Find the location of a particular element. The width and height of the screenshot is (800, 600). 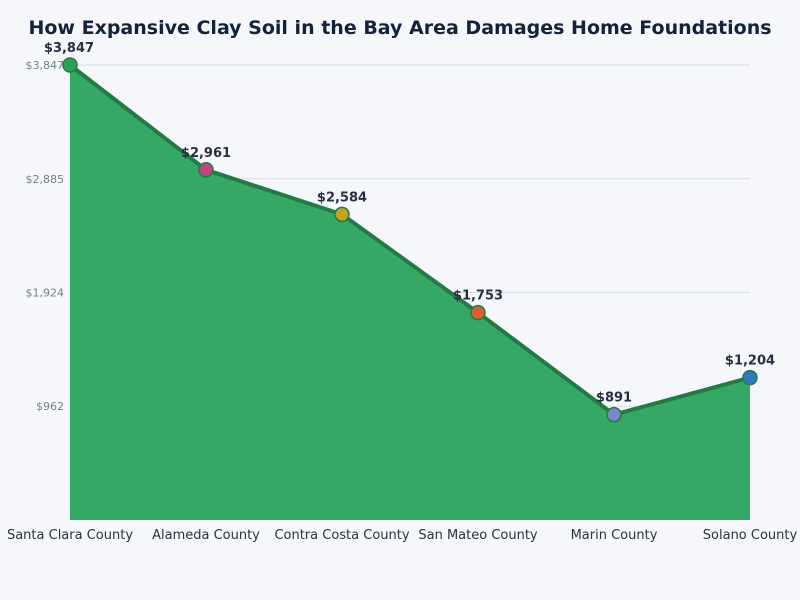

x-category-label: San Mateo County is located at coordinates (478, 535).